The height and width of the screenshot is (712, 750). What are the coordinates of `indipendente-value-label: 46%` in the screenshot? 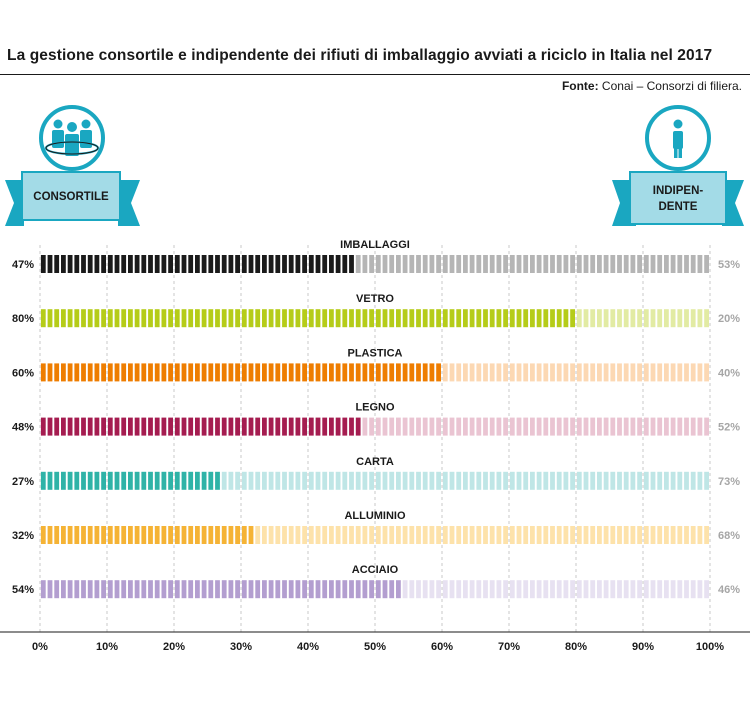 It's located at (729, 590).